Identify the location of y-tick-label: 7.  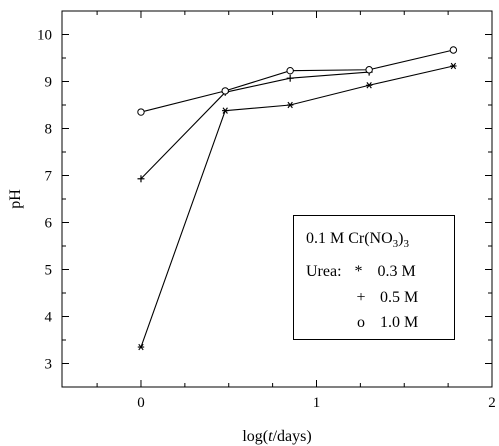
(49, 177).